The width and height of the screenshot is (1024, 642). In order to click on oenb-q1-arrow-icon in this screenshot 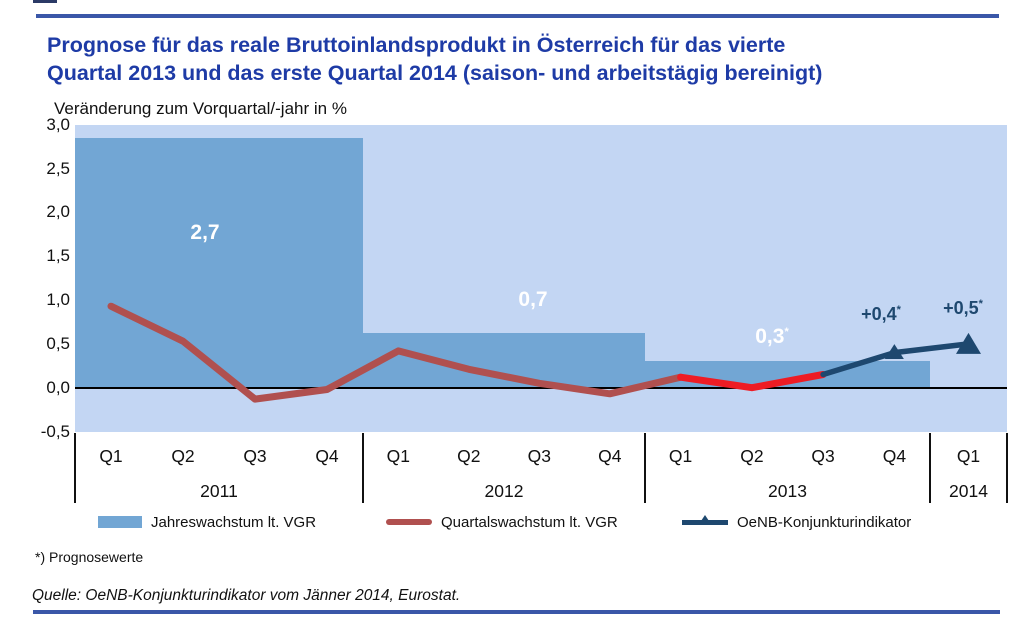, I will do `click(968, 343)`.